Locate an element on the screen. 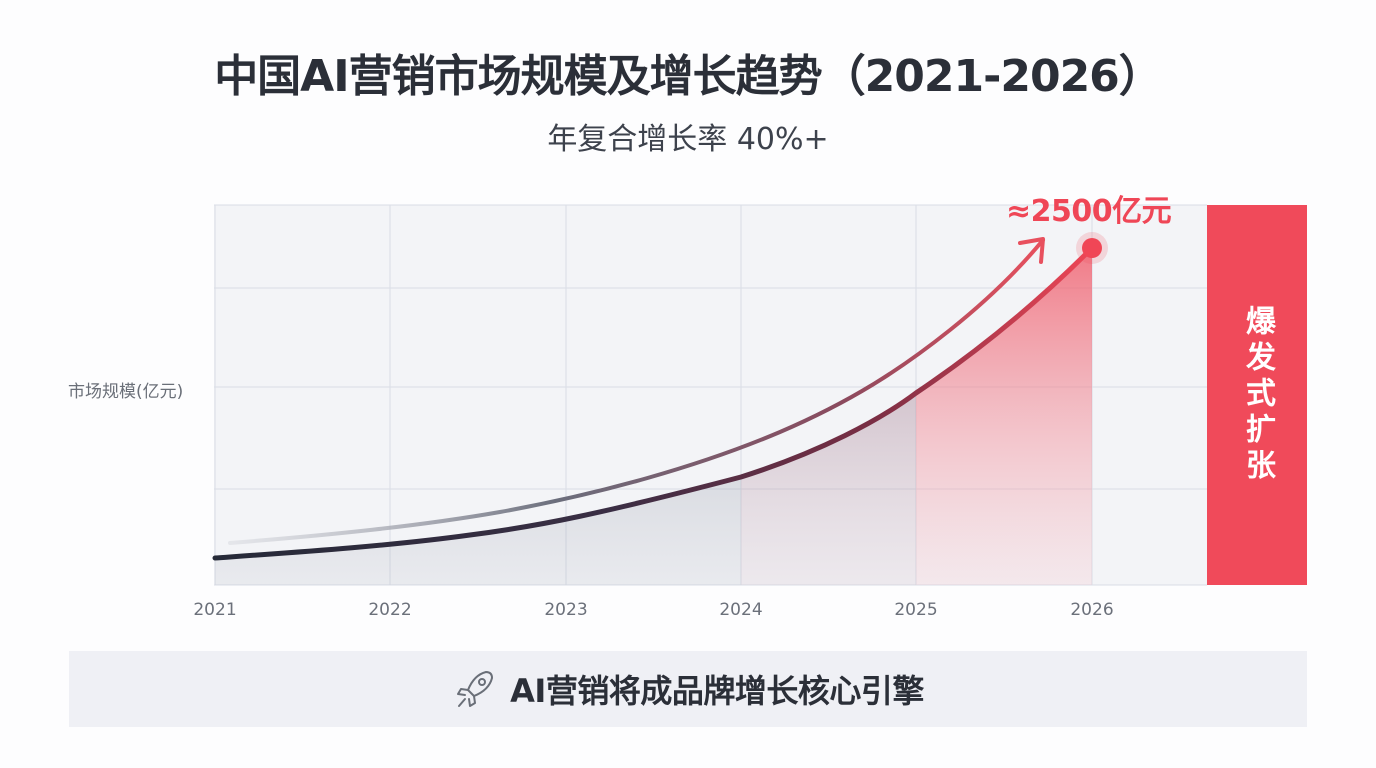  x-tick-2023: 2023 is located at coordinates (566, 610).